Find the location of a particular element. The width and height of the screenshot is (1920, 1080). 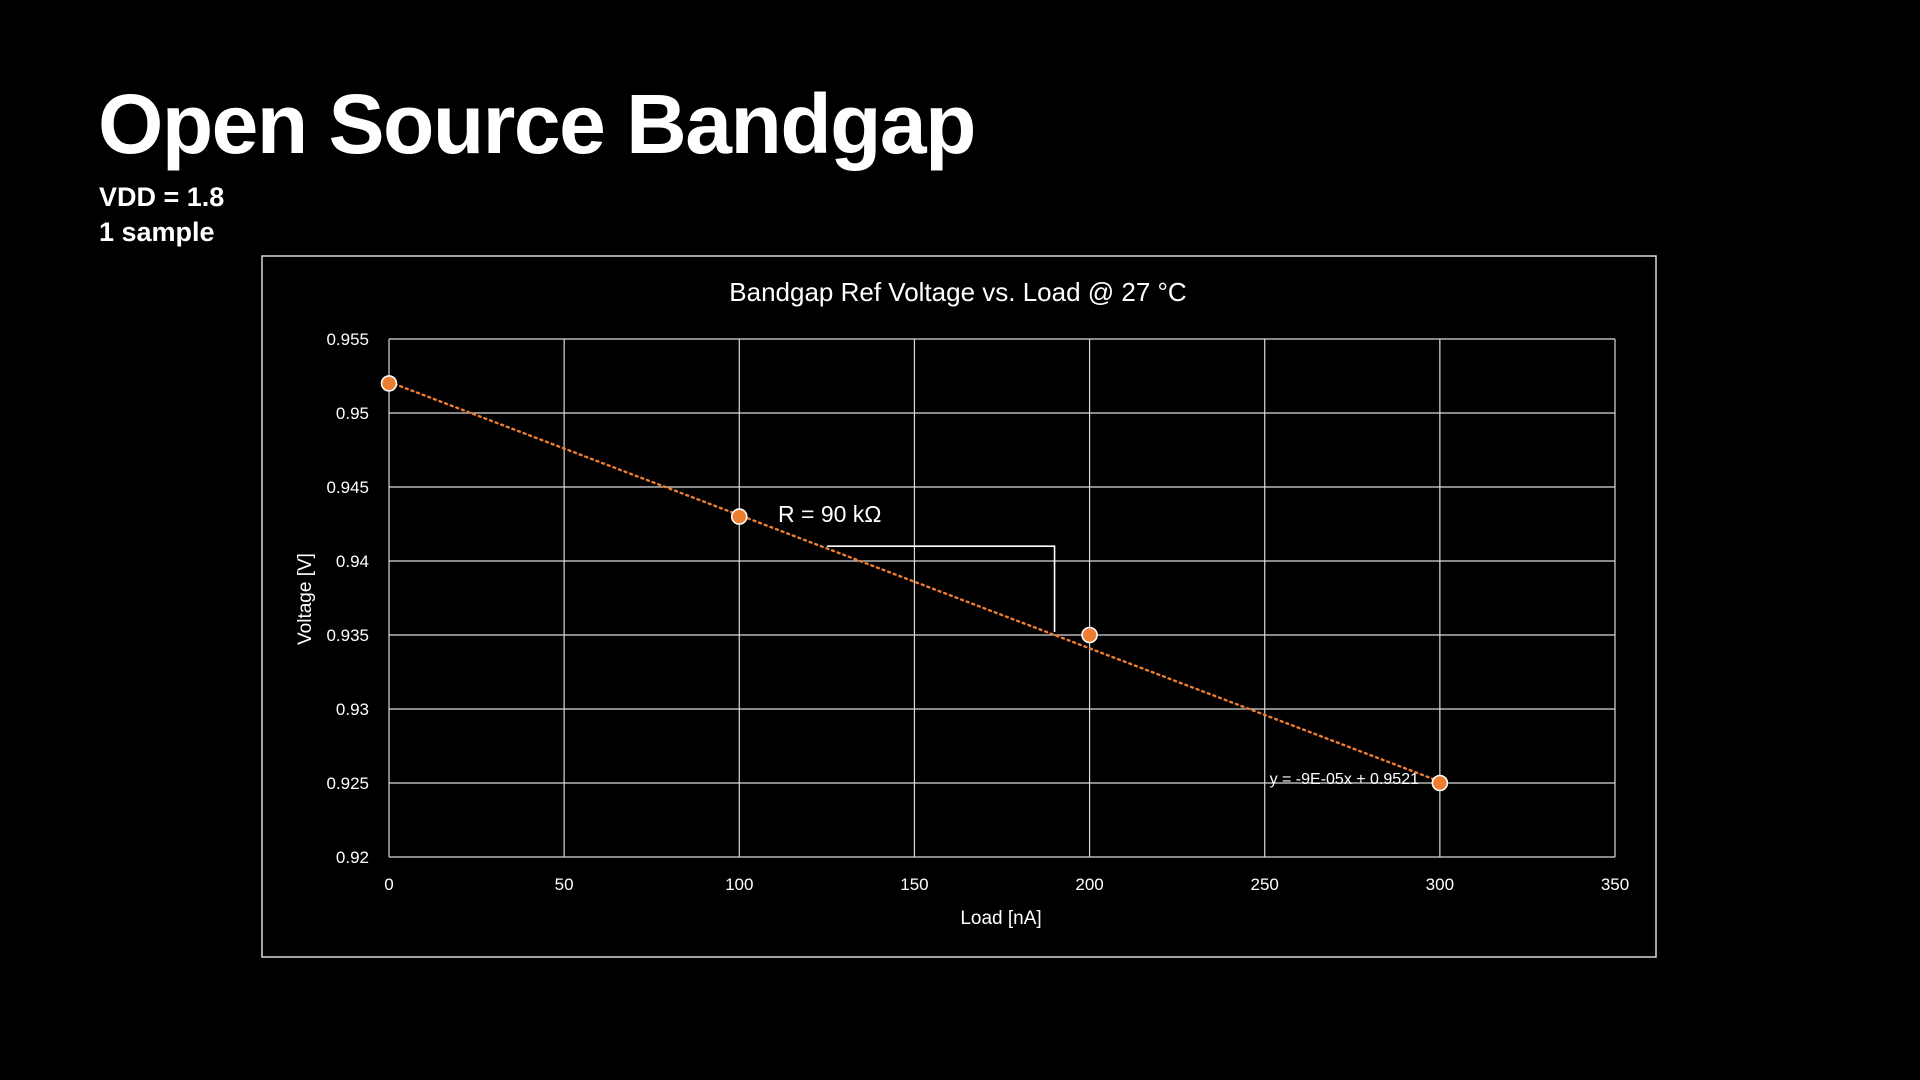

x-axis-label: Load [nA] is located at coordinates (1000, 918).